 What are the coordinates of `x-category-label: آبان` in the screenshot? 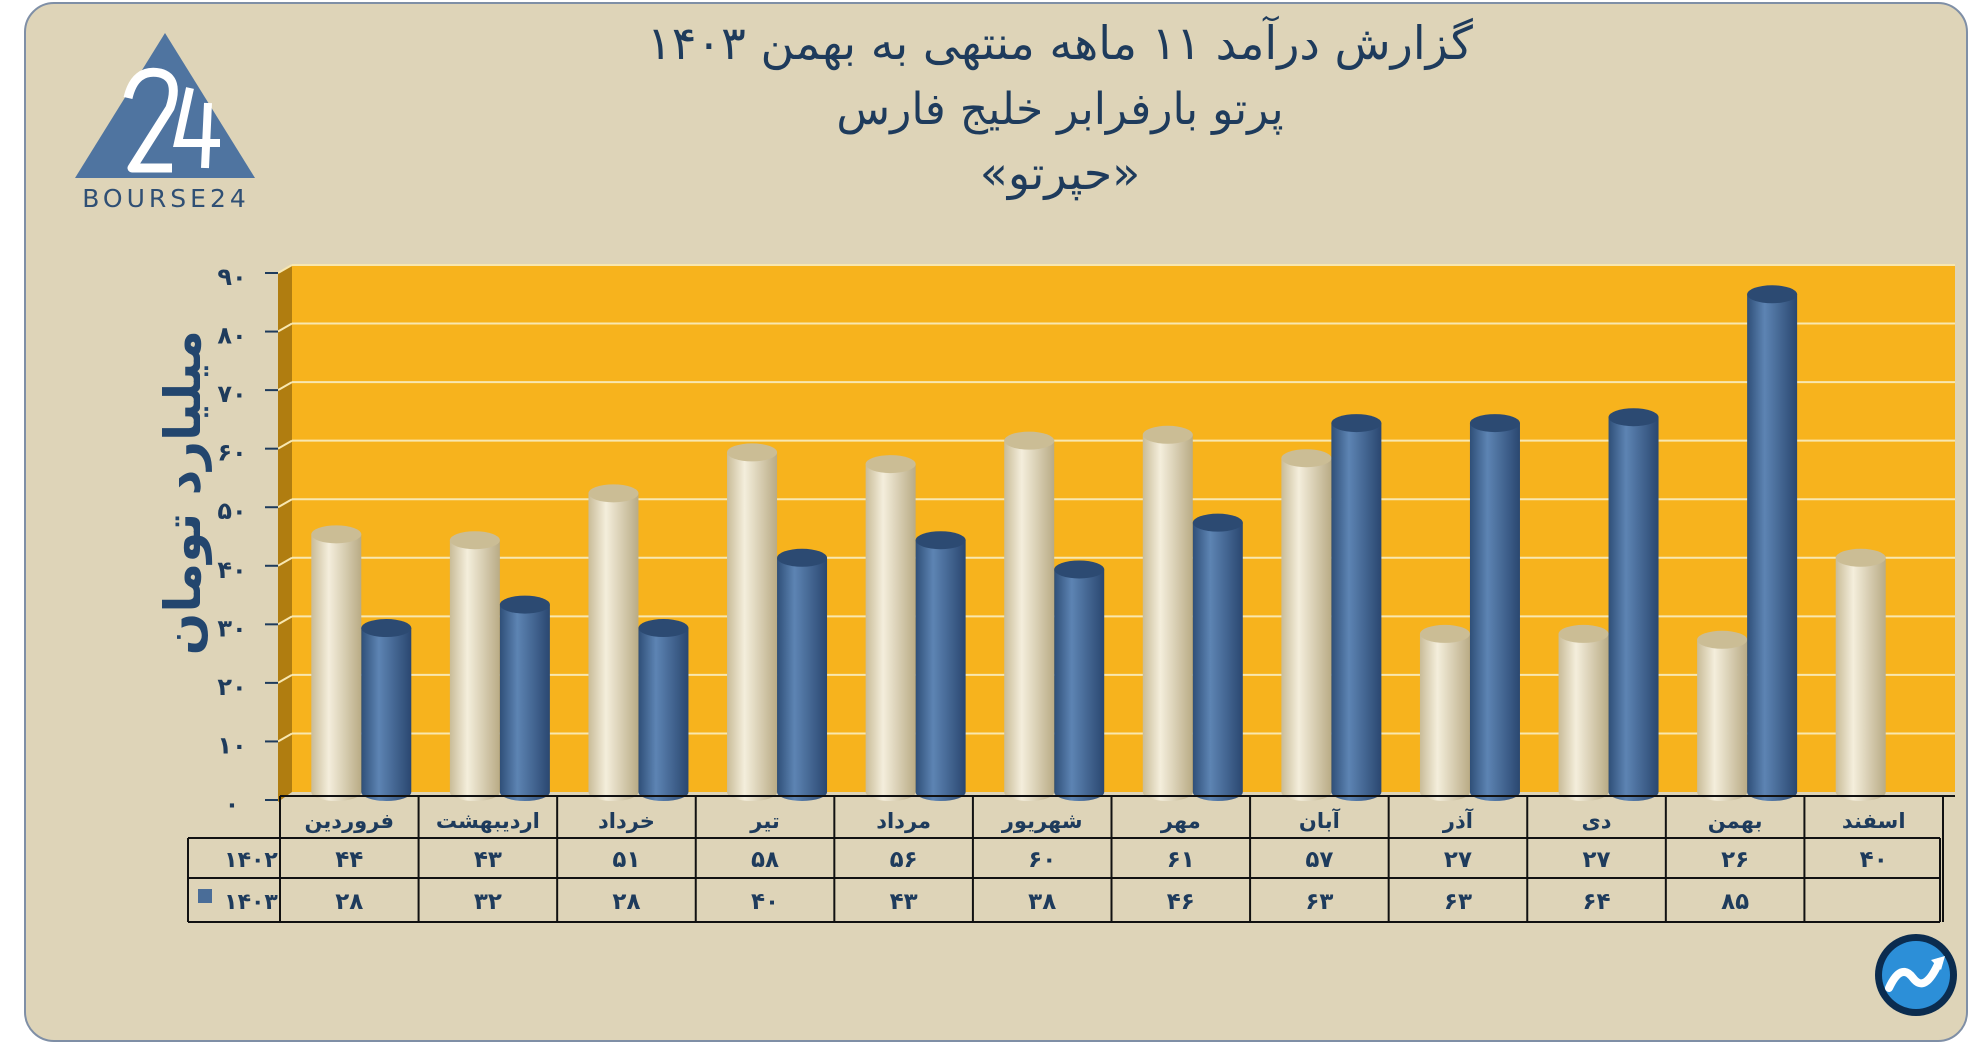 It's located at (1320, 820).